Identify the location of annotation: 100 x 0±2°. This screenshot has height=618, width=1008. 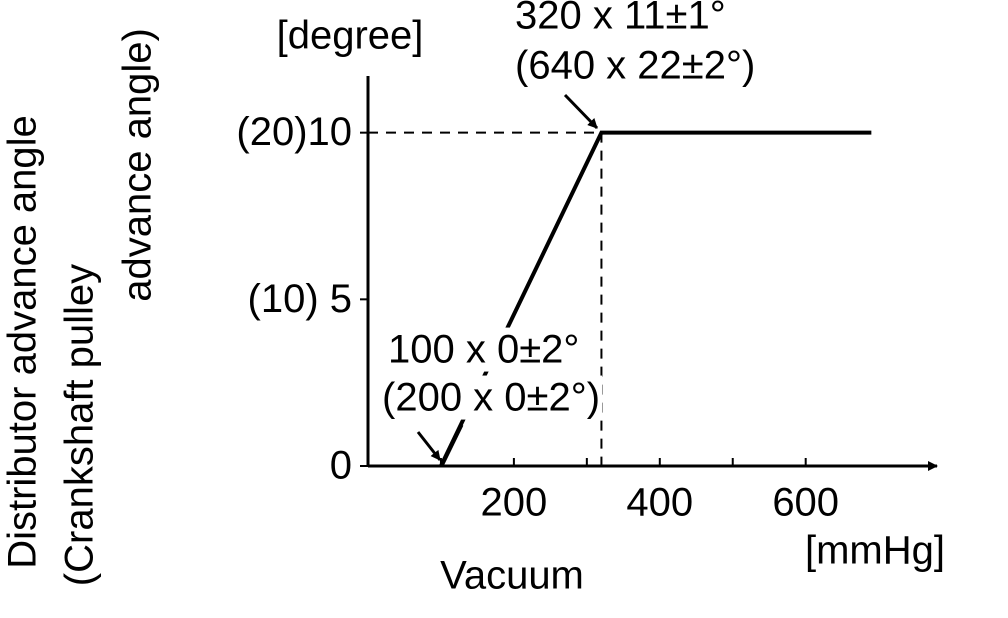
(483, 350).